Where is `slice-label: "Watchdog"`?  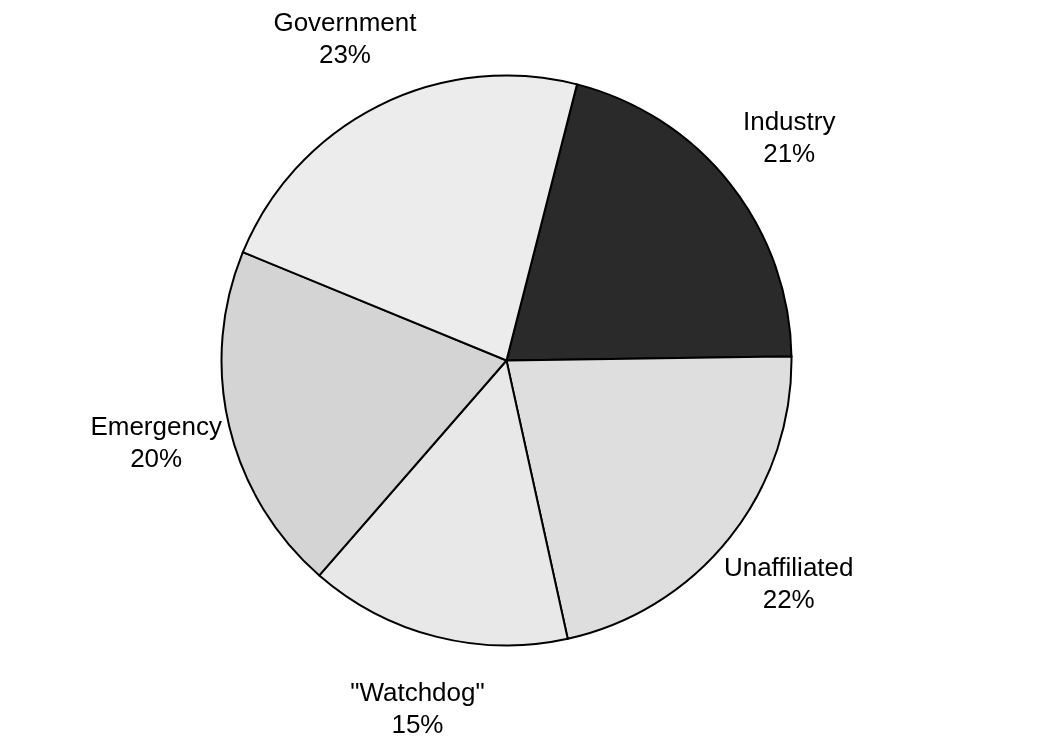
slice-label: "Watchdog" is located at coordinates (417, 692).